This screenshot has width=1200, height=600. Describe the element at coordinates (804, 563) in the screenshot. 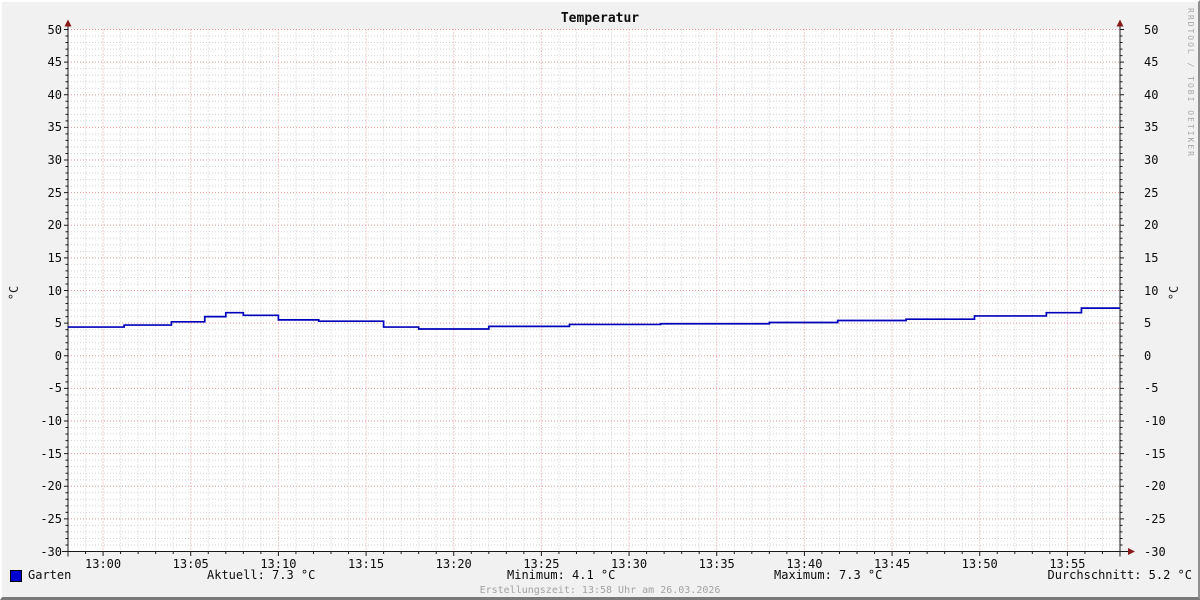

I see `x-tick-label: 13:40` at that location.